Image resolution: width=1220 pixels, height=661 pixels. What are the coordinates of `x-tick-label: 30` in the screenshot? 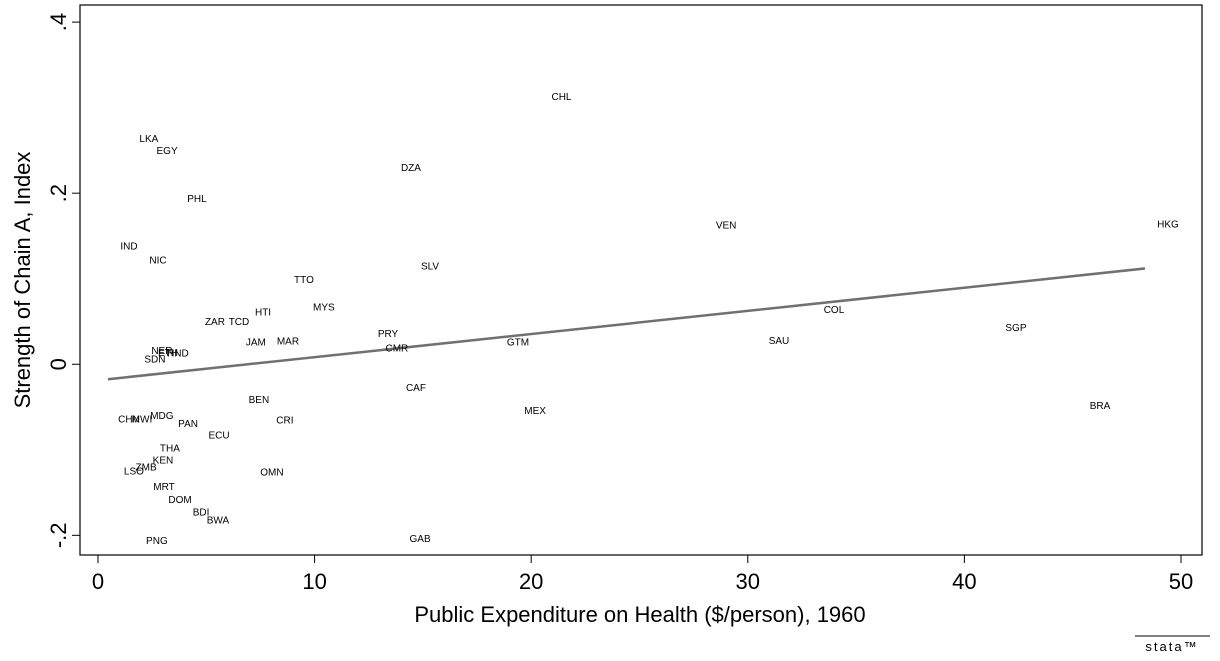 It's located at (748, 581).